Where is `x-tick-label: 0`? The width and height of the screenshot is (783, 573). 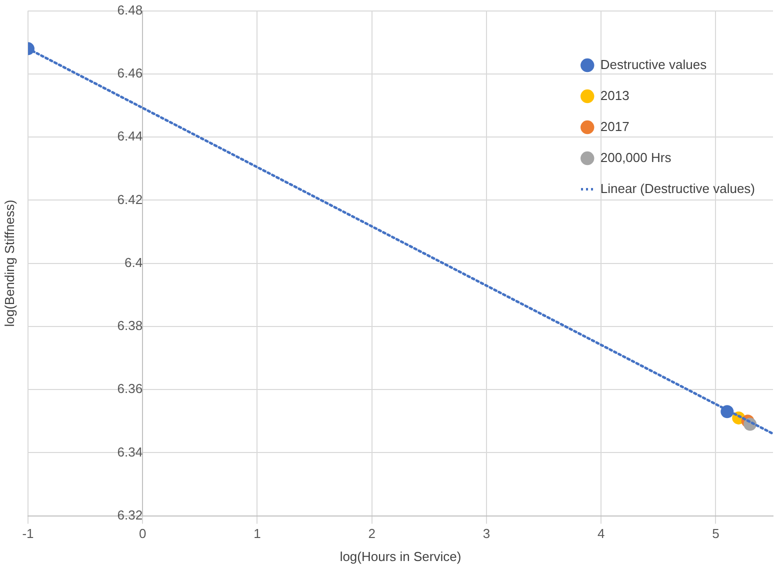 x-tick-label: 0 is located at coordinates (142, 534).